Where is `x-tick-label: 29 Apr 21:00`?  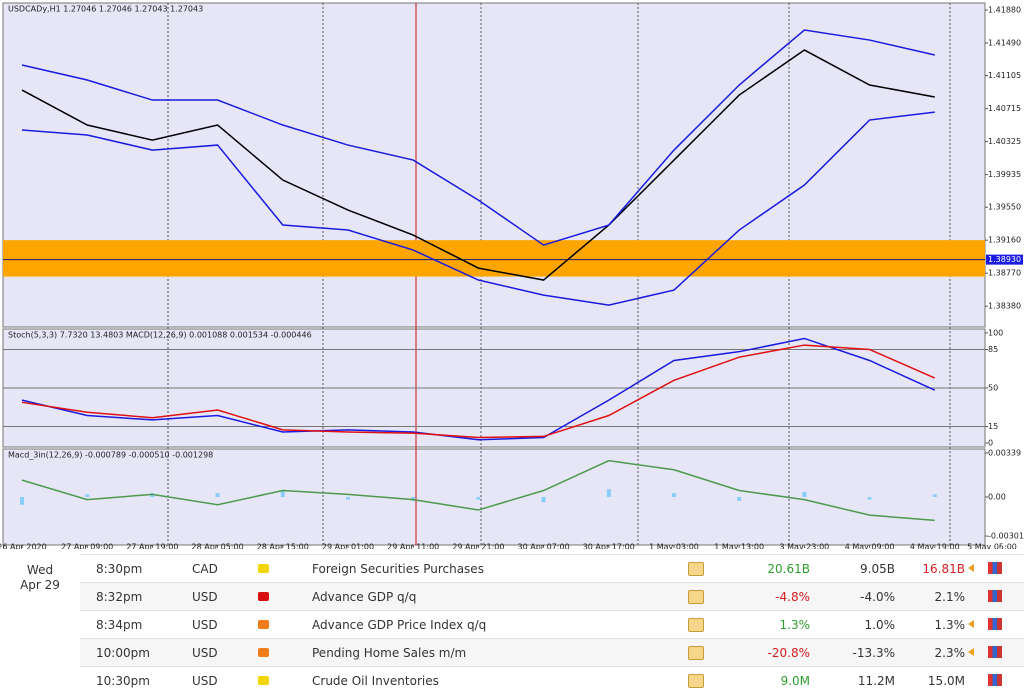 x-tick-label: 29 Apr 21:00 is located at coordinates (478, 546).